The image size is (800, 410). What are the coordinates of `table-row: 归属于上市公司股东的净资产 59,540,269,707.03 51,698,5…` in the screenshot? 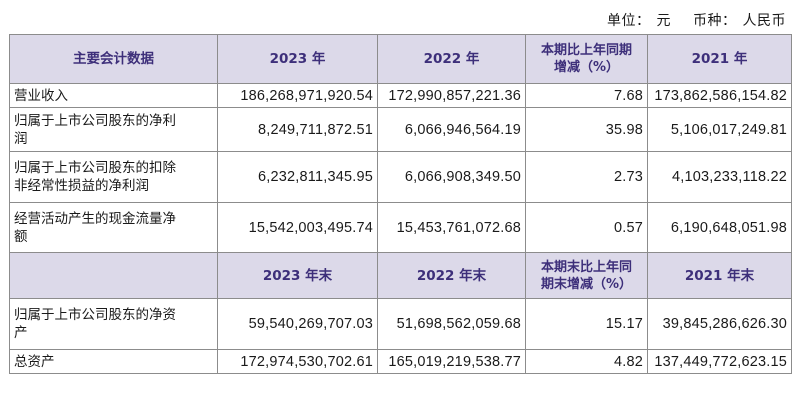 It's located at (400, 324).